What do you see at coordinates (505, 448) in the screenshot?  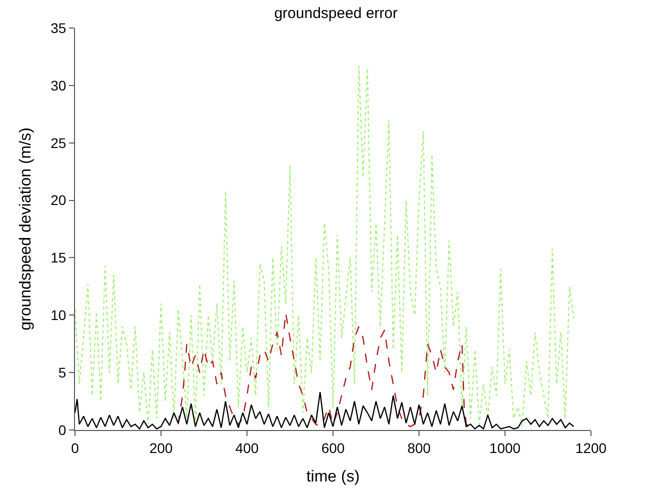 I see `x-tick-label: 1000` at bounding box center [505, 448].